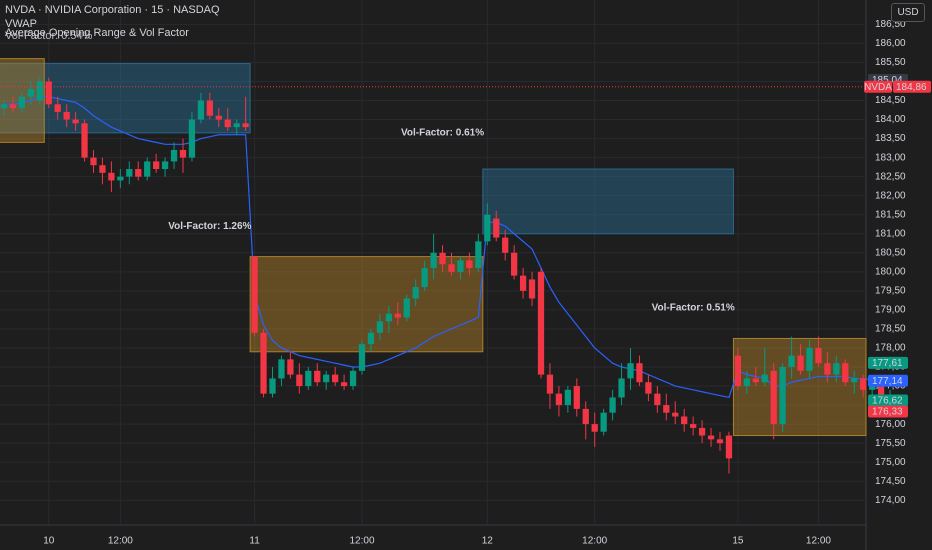 The image size is (932, 550). What do you see at coordinates (488, 541) in the screenshot?
I see `x-tick-label: 12` at bounding box center [488, 541].